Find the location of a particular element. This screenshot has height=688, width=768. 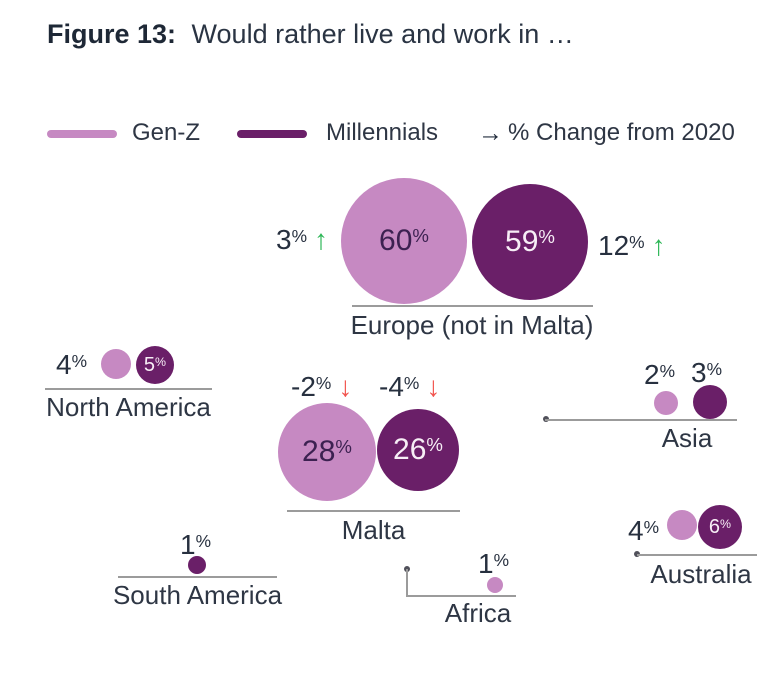

europe-millennials-change-value: 12 is located at coordinates (614, 245).